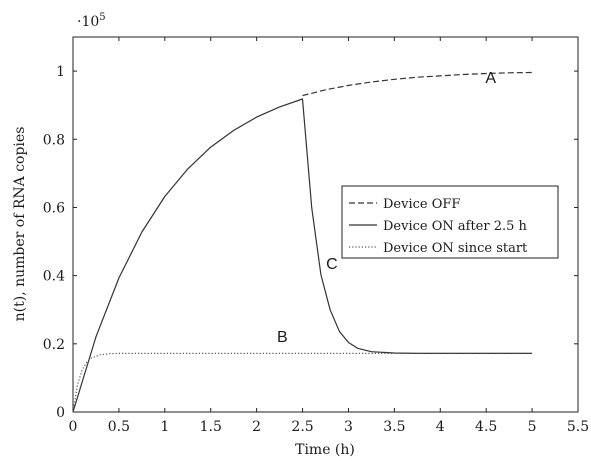 This screenshot has height=462, width=591. What do you see at coordinates (348, 427) in the screenshot?
I see `x-tick-label: 3` at bounding box center [348, 427].